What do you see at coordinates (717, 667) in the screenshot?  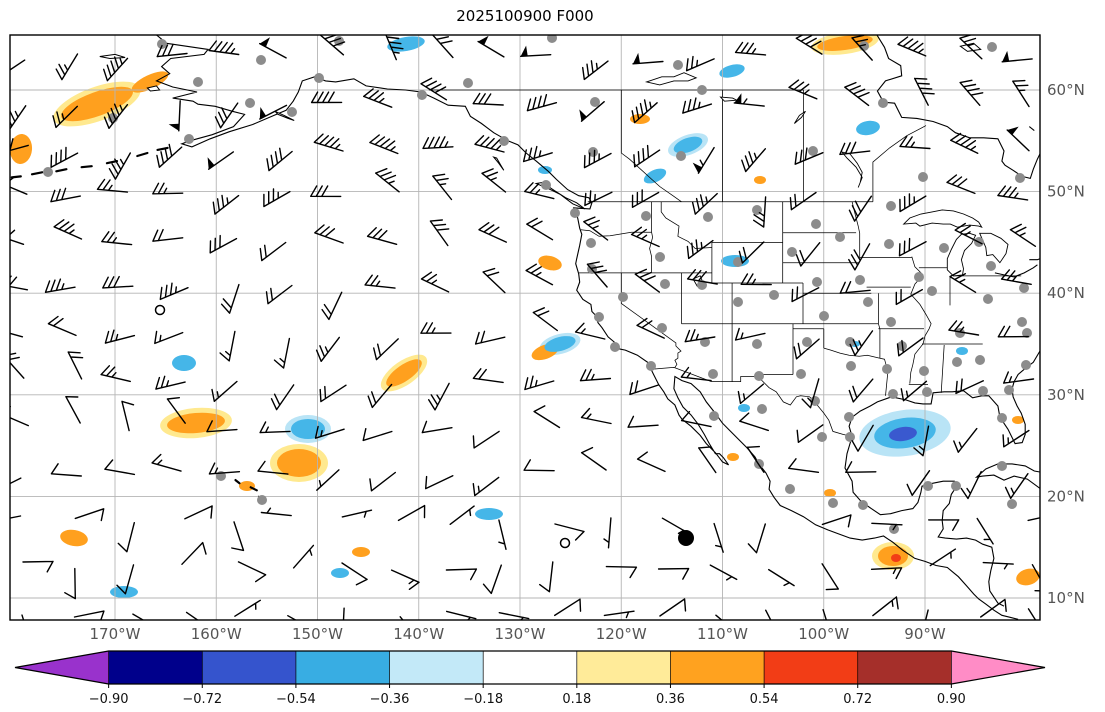 I see `colorbar-segment` at bounding box center [717, 667].